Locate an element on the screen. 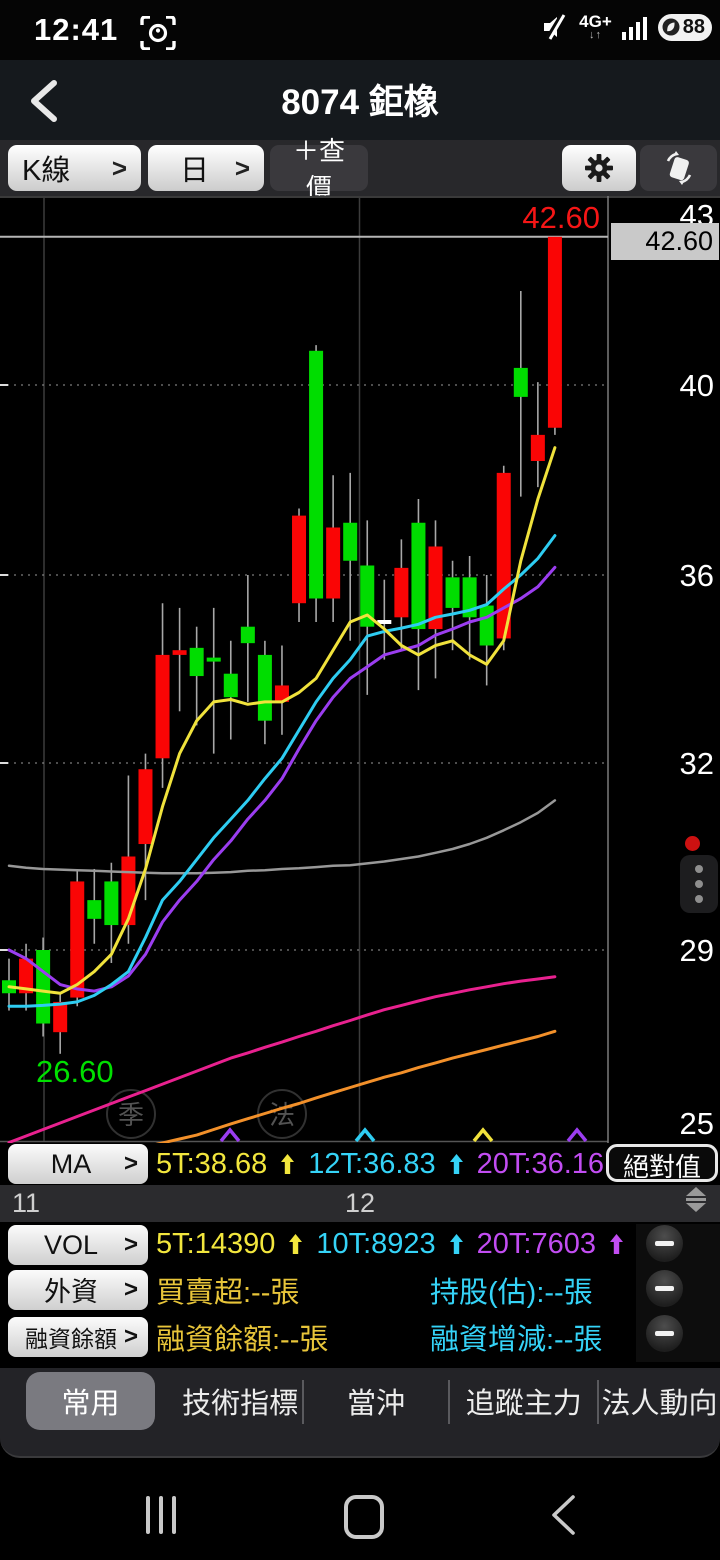 This screenshot has height=1560, width=720. foreign-button: 外資 > is located at coordinates (78, 1289).